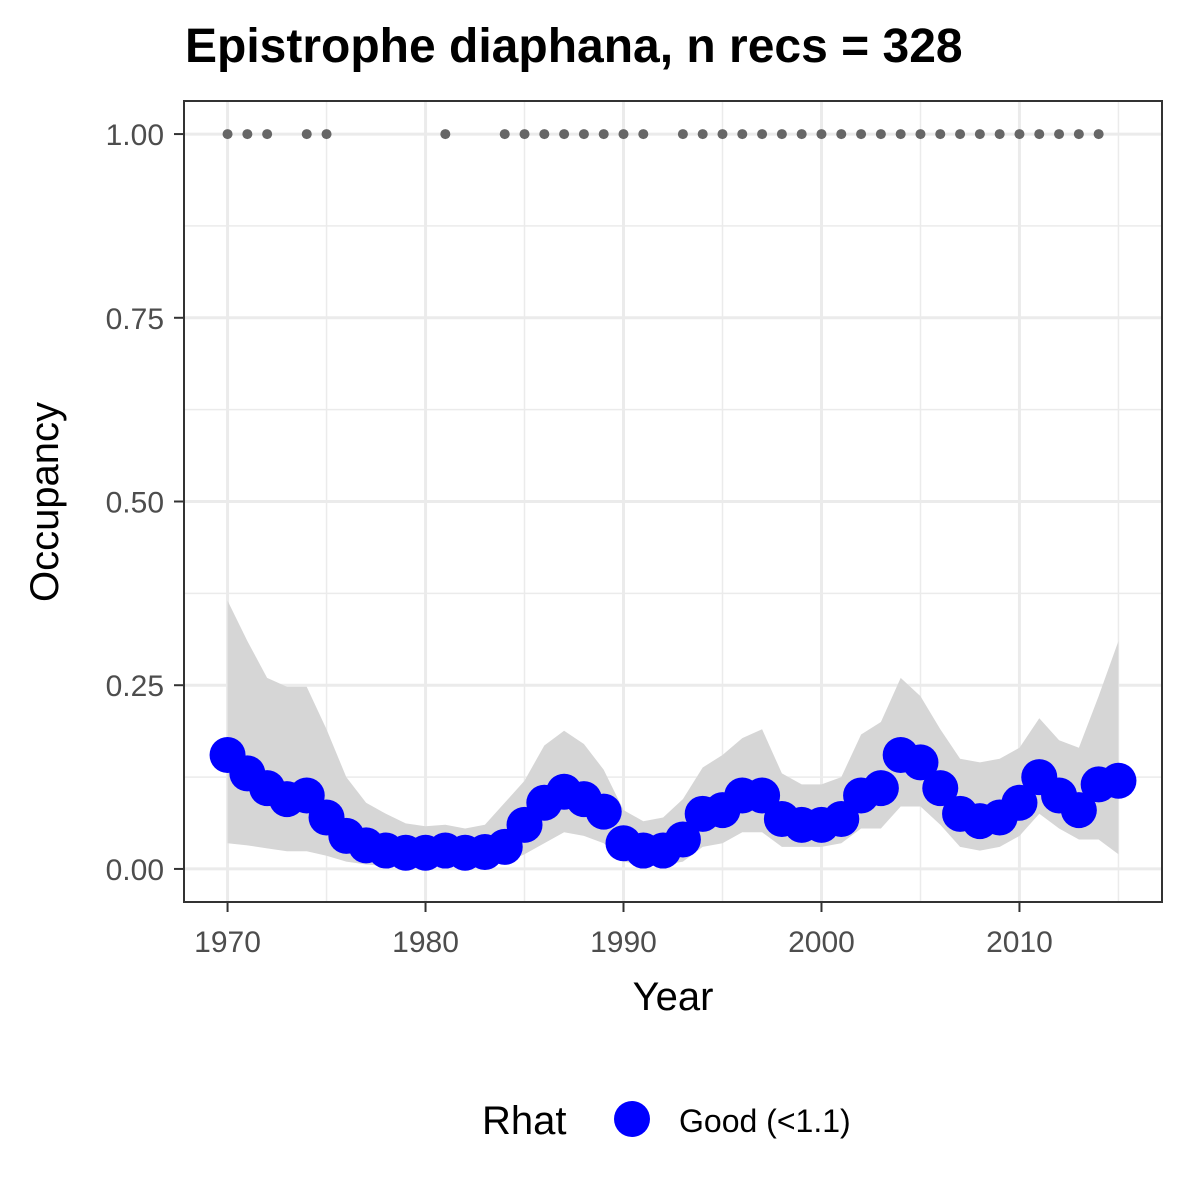 The height and width of the screenshot is (1200, 1200). Describe the element at coordinates (574, 46) in the screenshot. I see `chart-title: Epistrophe diaphana, n recs = 328` at that location.